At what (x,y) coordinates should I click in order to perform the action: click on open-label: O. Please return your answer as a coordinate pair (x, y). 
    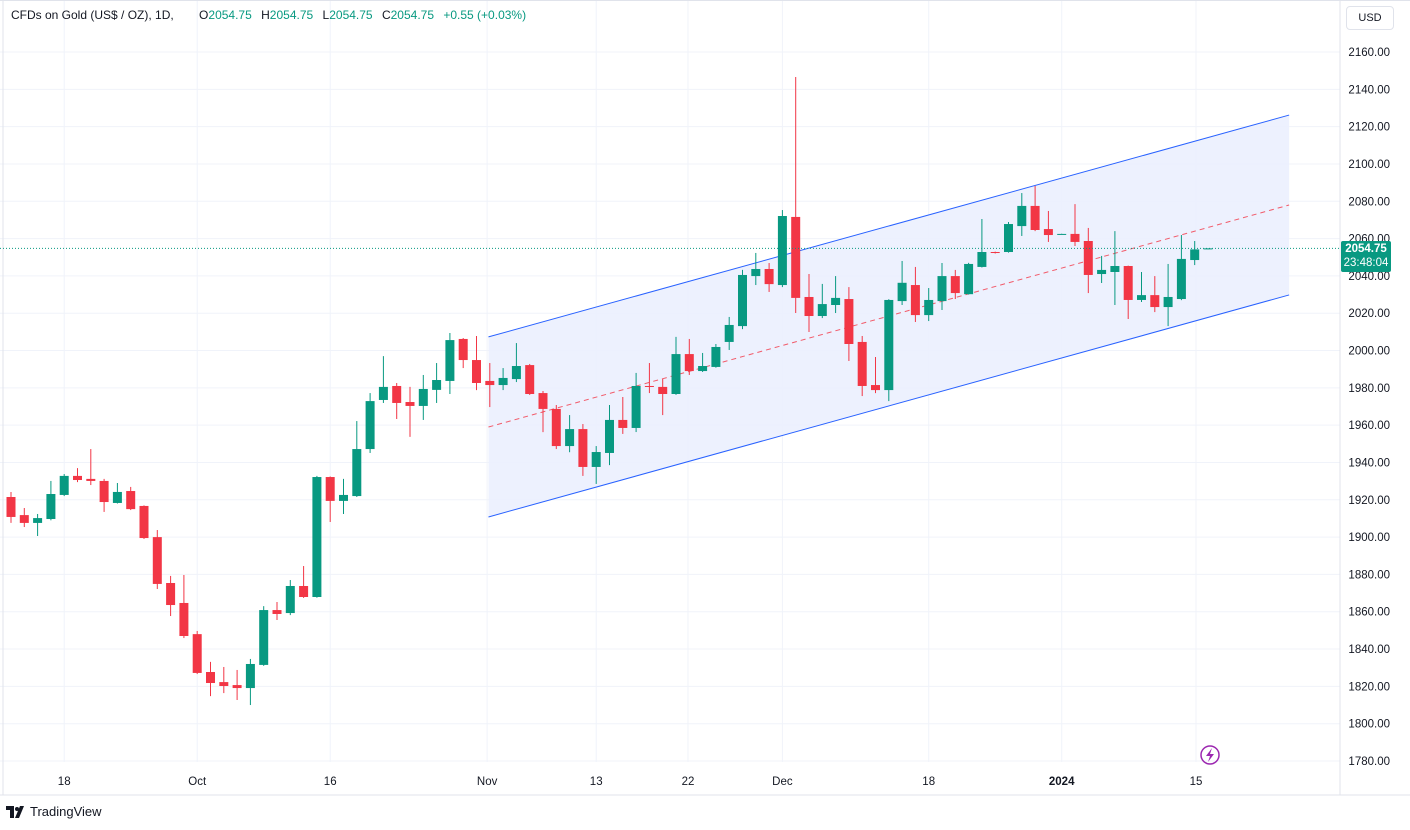
    Looking at the image, I should click on (204, 15).